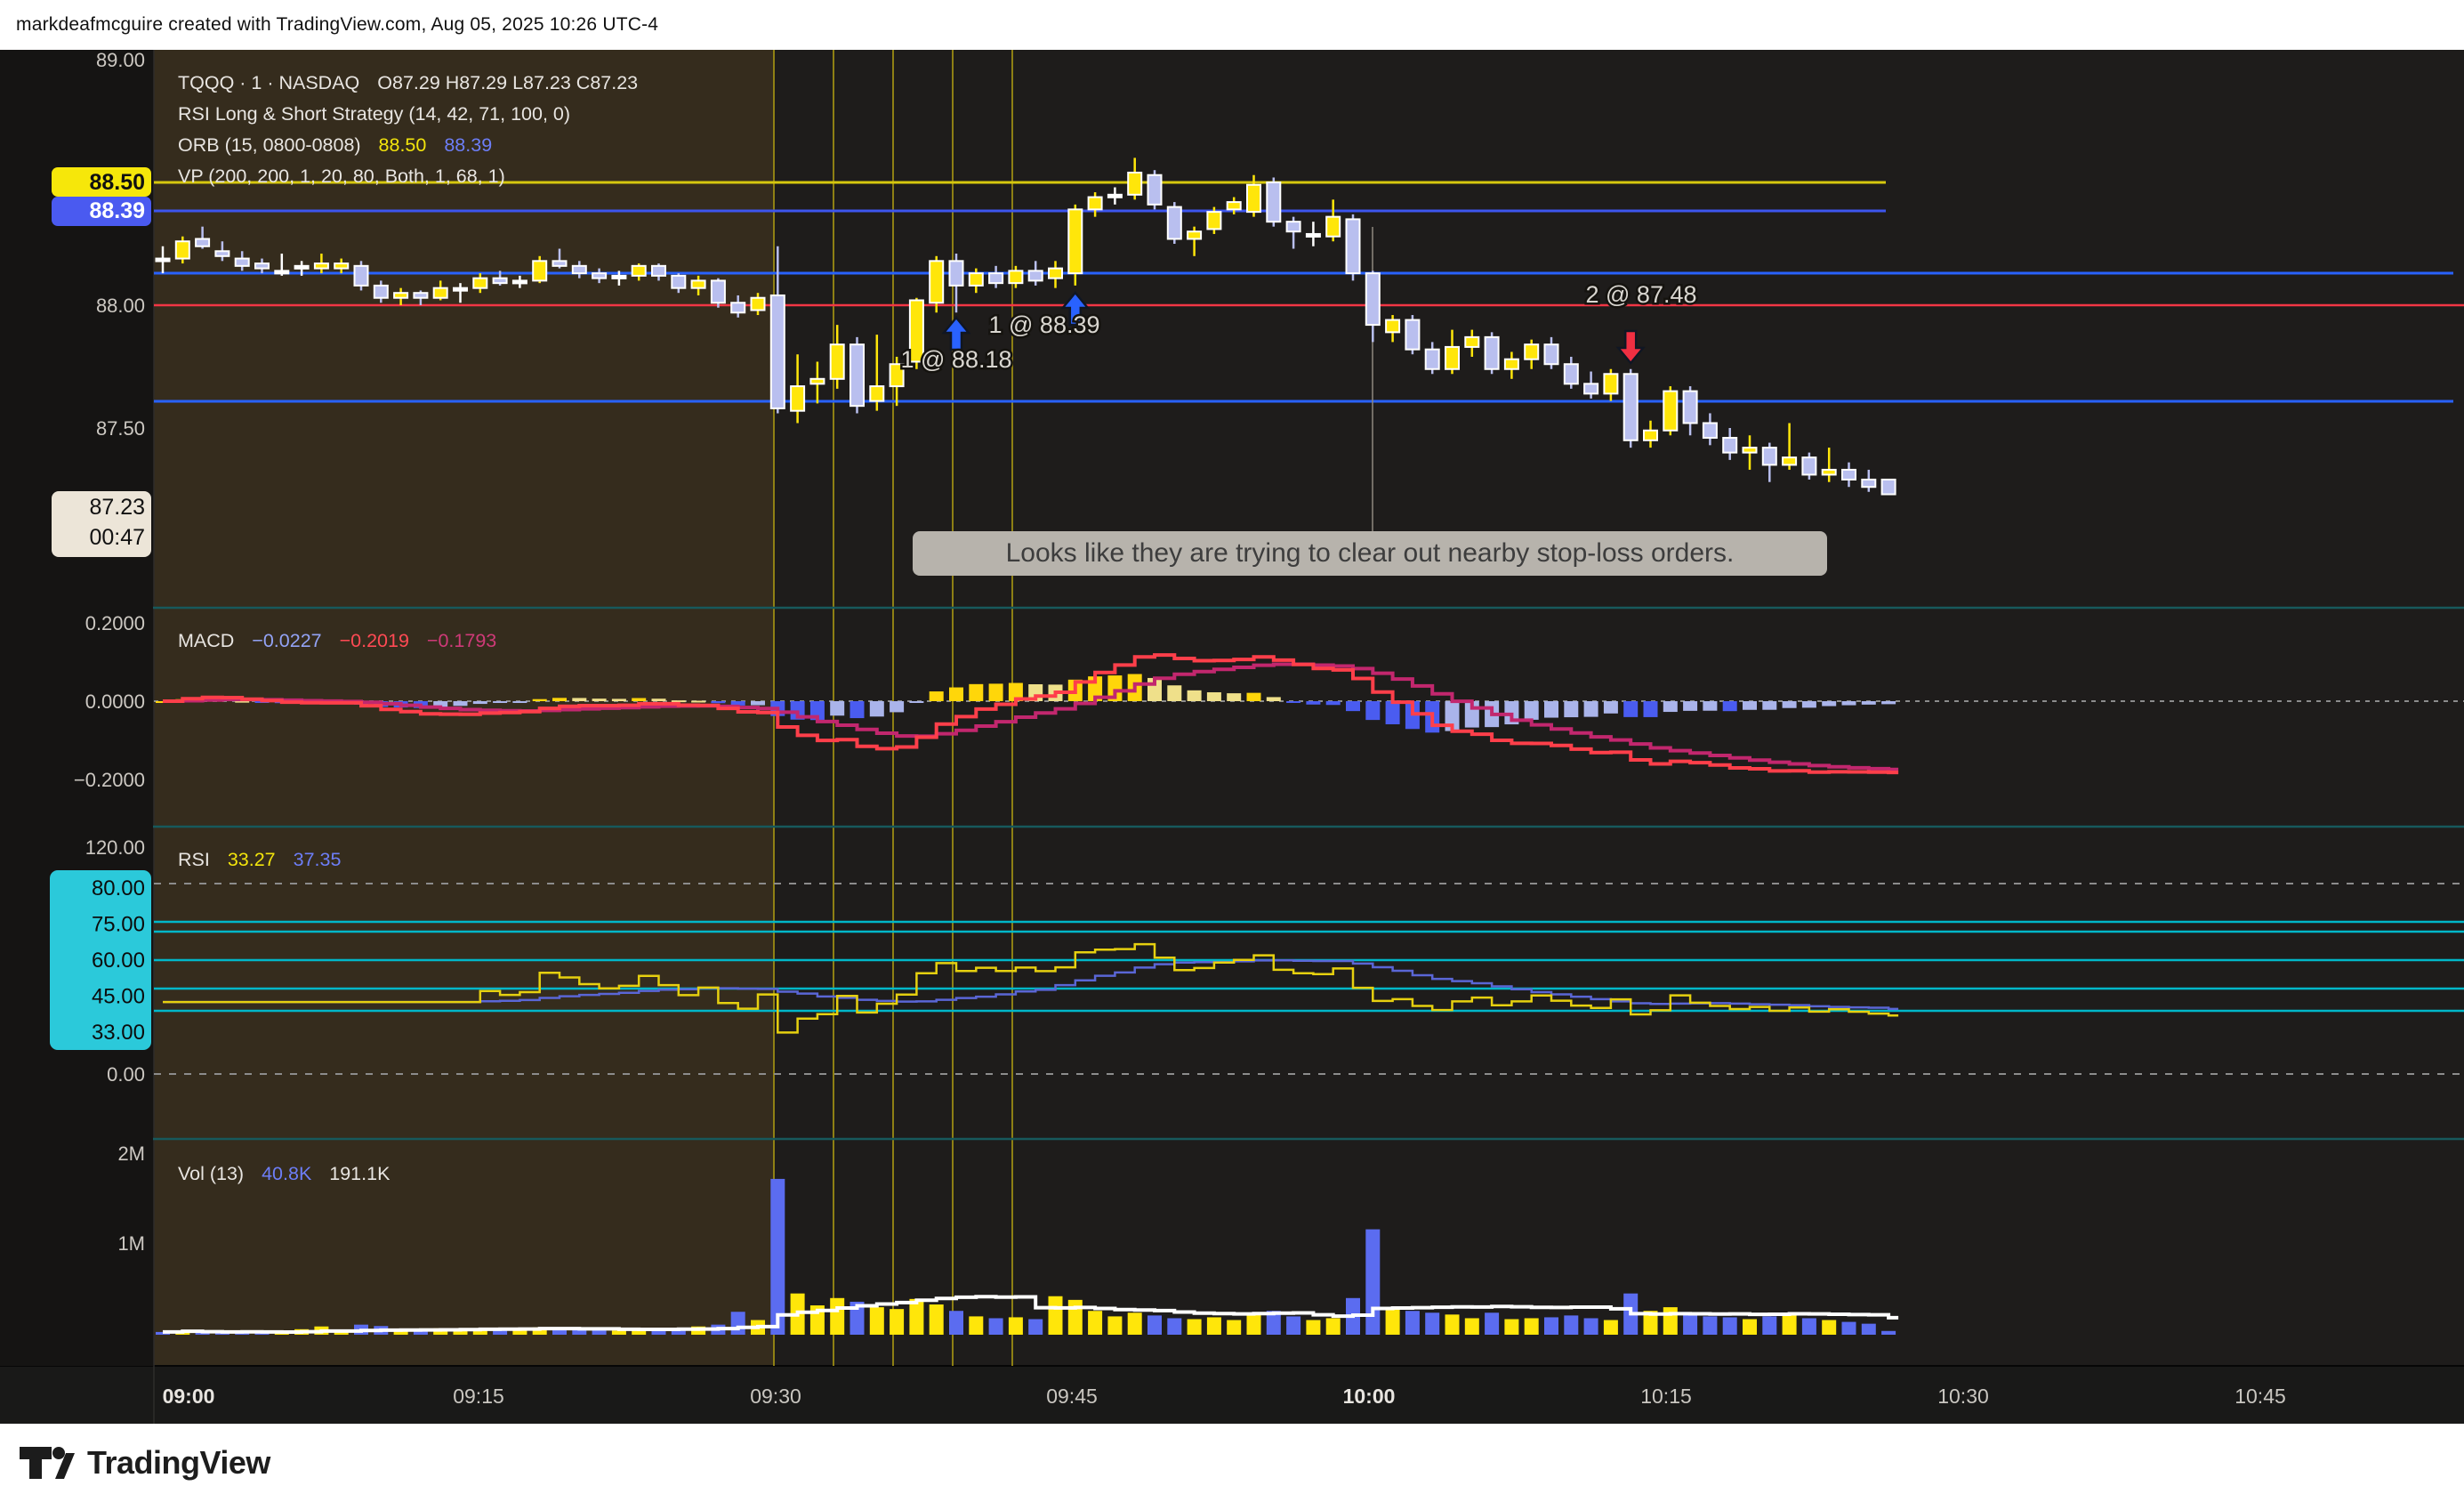 This screenshot has width=2464, height=1502. What do you see at coordinates (269, 145) in the screenshot?
I see `orb-label: ORB (15, 0800-0808)` at bounding box center [269, 145].